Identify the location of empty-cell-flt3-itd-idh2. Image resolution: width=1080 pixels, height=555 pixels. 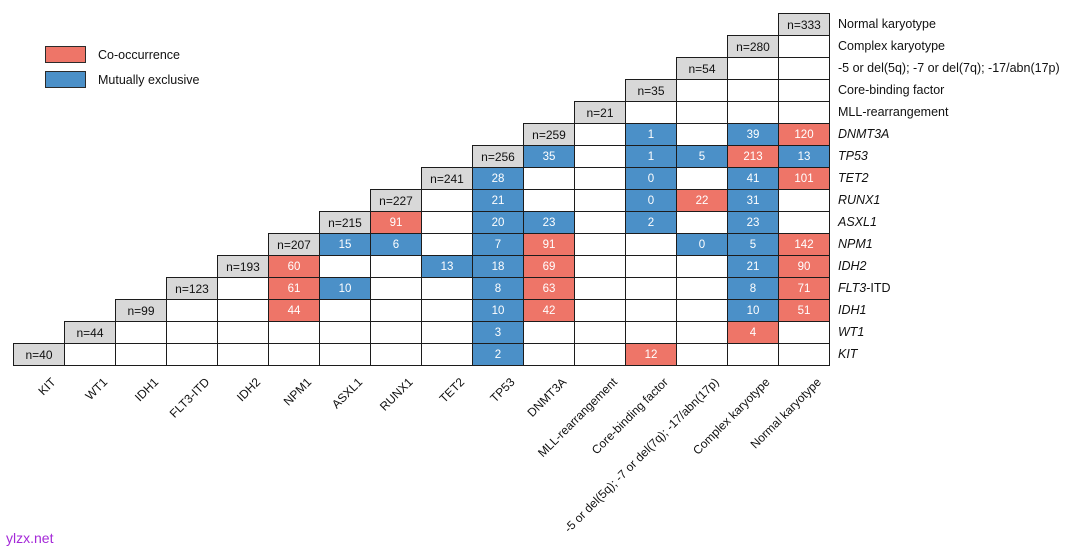
(243, 288).